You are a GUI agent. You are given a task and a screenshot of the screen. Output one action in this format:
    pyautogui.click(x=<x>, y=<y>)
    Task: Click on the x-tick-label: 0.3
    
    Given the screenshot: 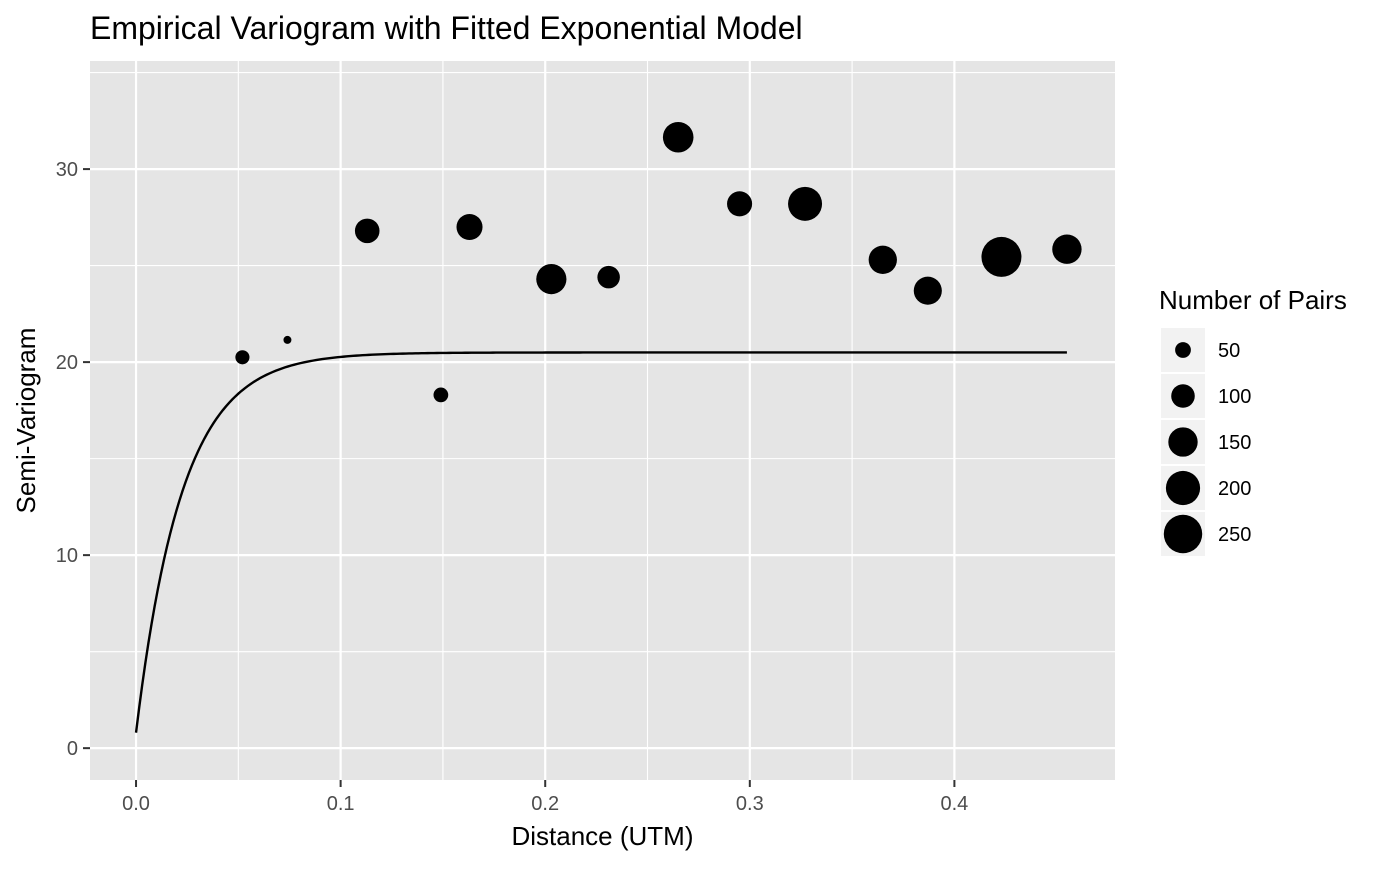 What is the action you would take?
    pyautogui.click(x=750, y=804)
    